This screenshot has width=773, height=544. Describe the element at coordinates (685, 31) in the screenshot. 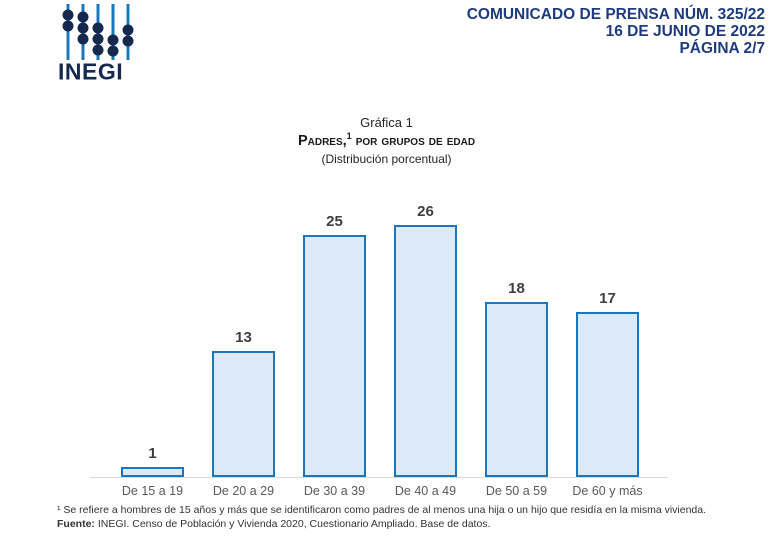

I see `press-header-date: 16 DE JUNIO DE 2022` at that location.